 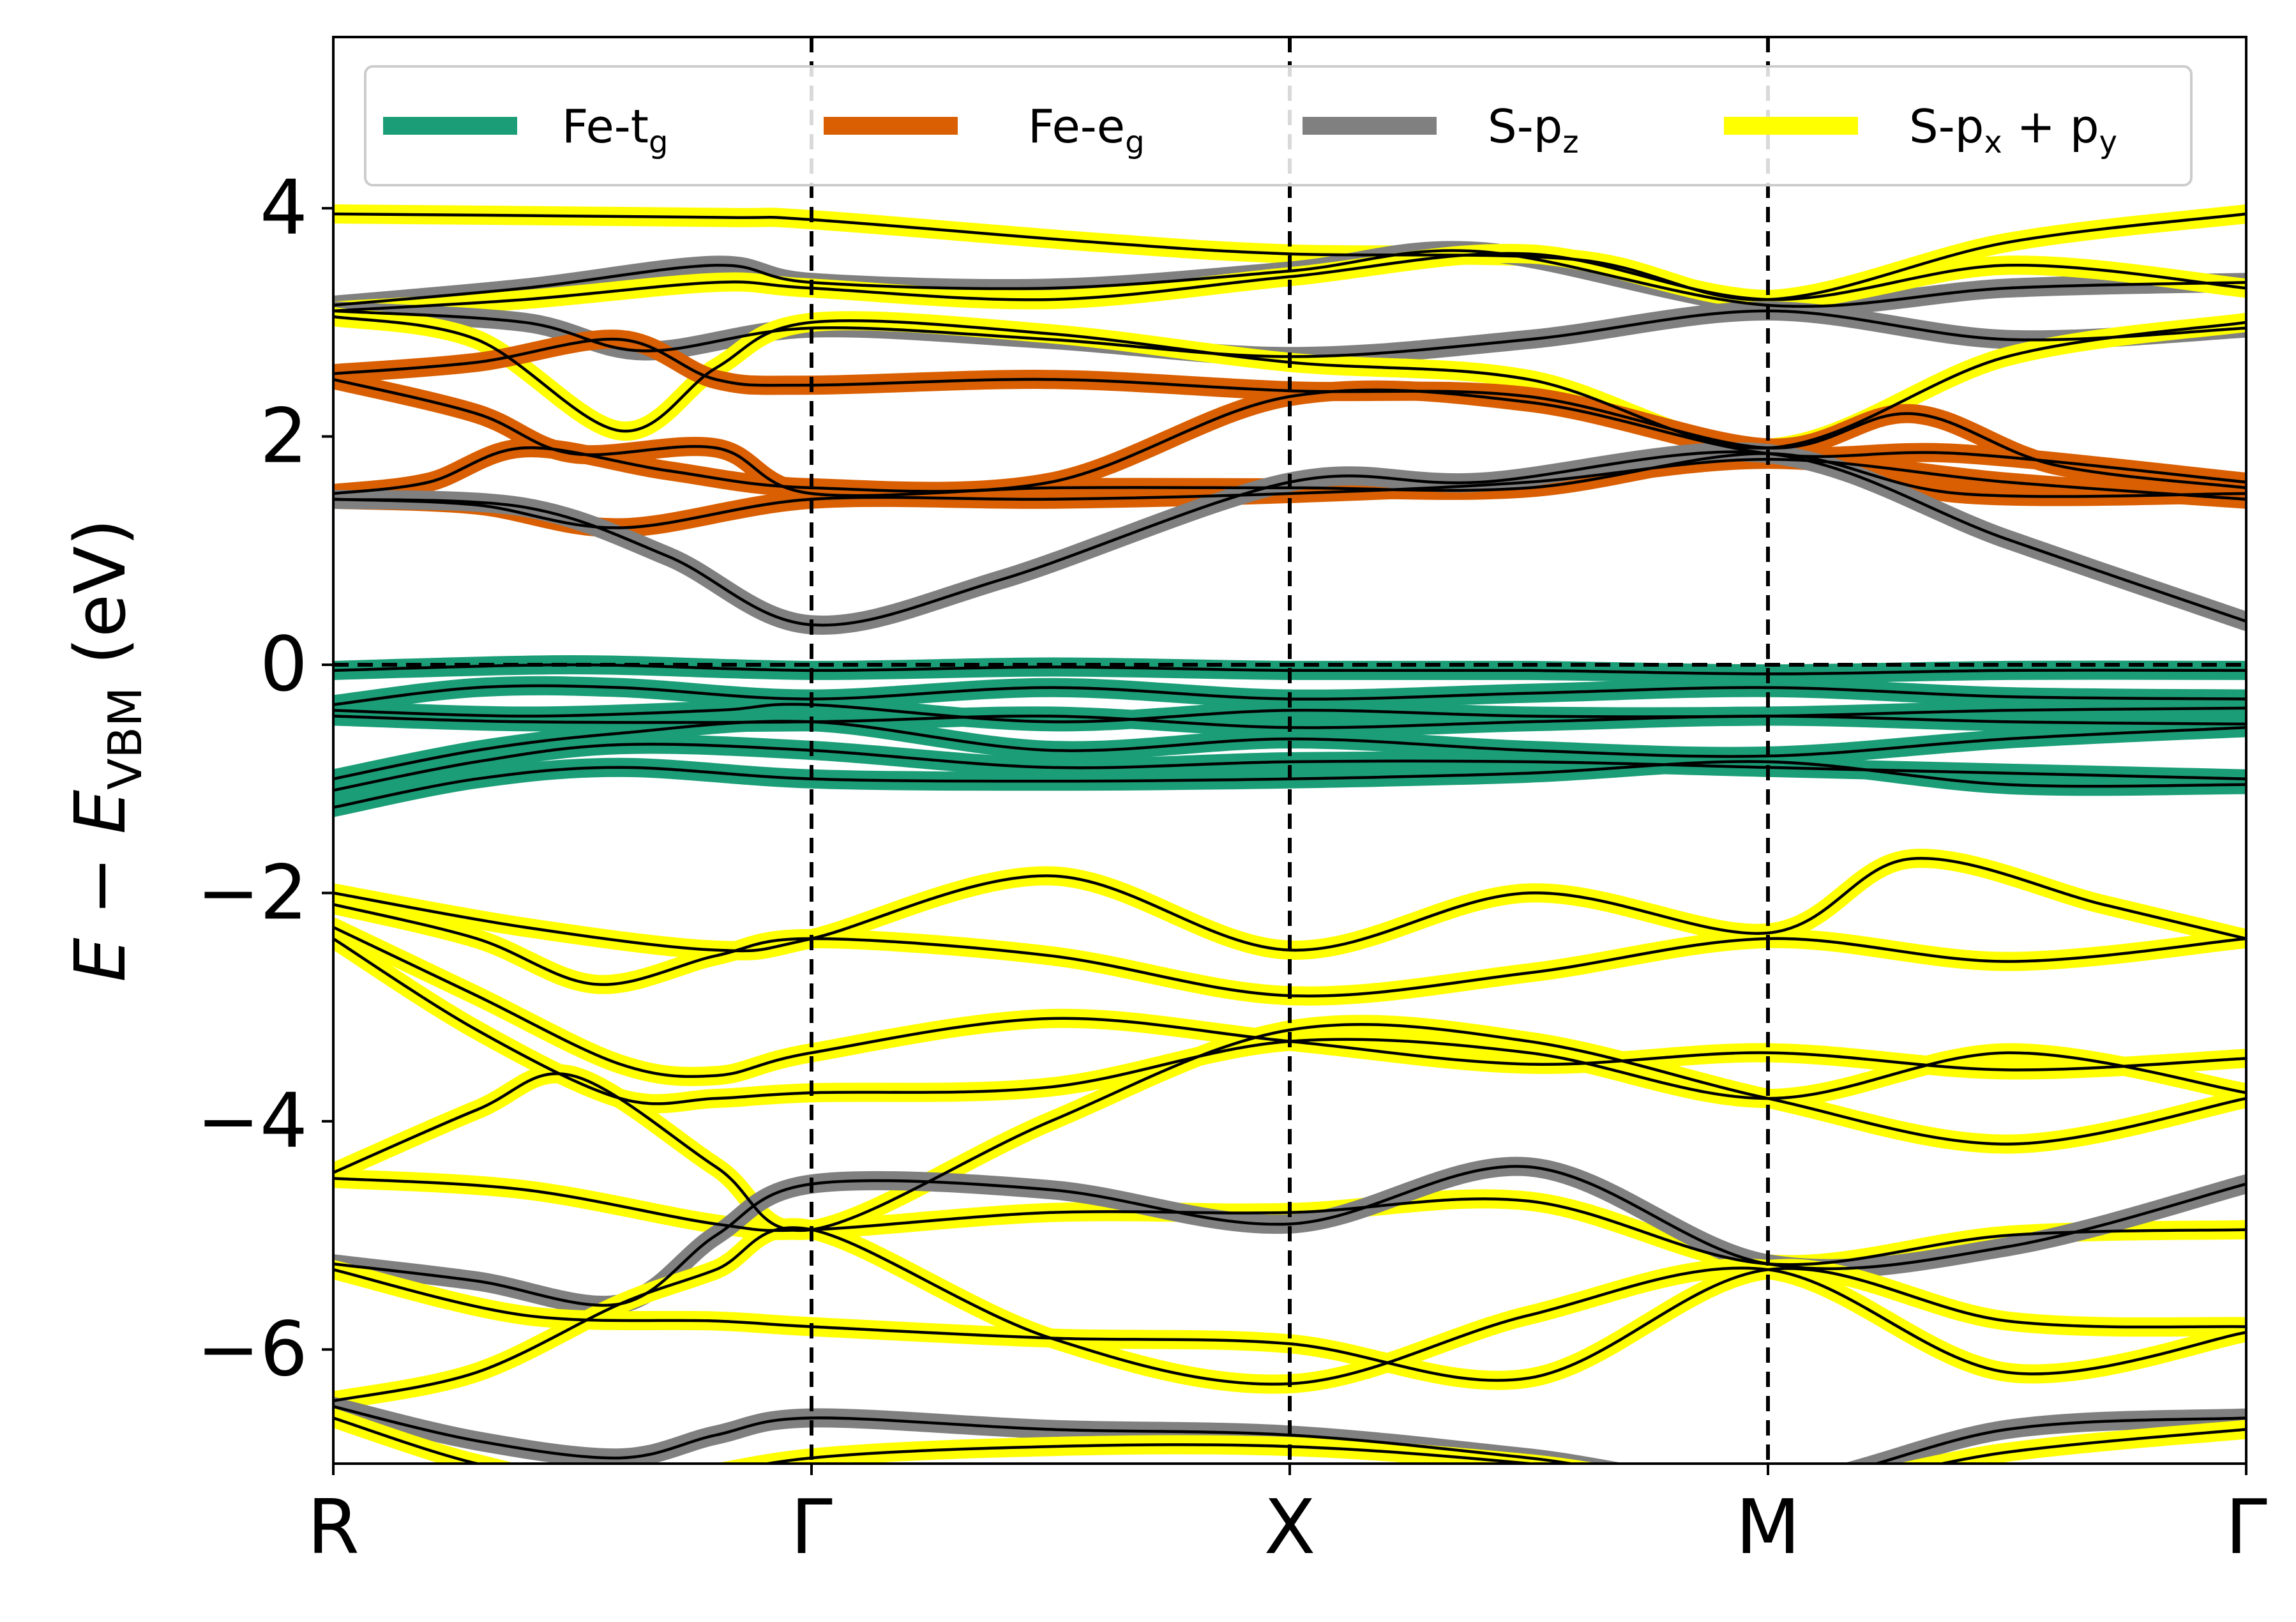 I want to click on y-axis: 4 2 0 −2 −4 −6, so click(x=265, y=778).